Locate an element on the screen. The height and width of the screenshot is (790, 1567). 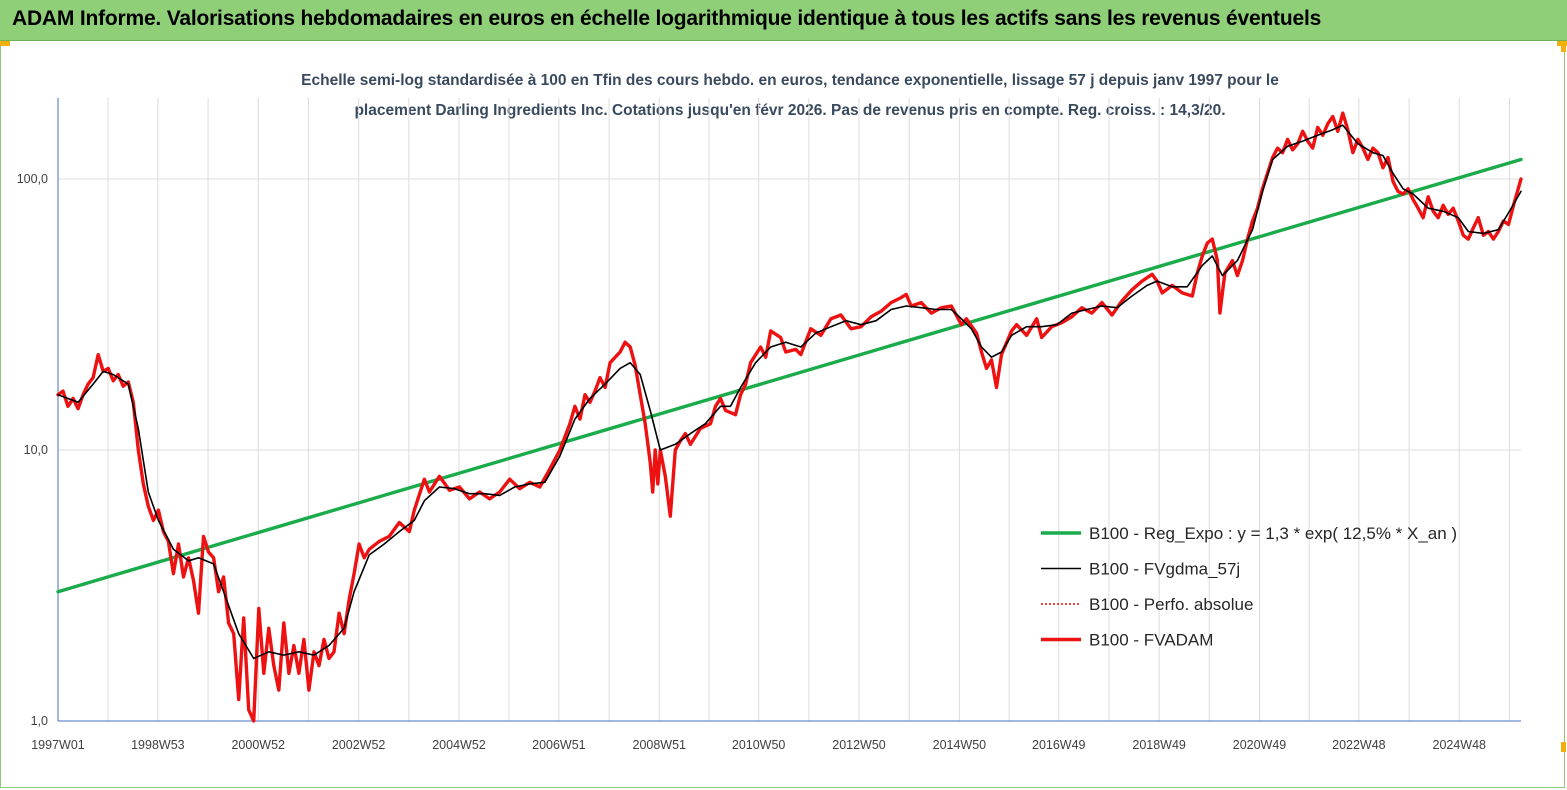
y-tick-label: 100,0 is located at coordinates (32, 179).